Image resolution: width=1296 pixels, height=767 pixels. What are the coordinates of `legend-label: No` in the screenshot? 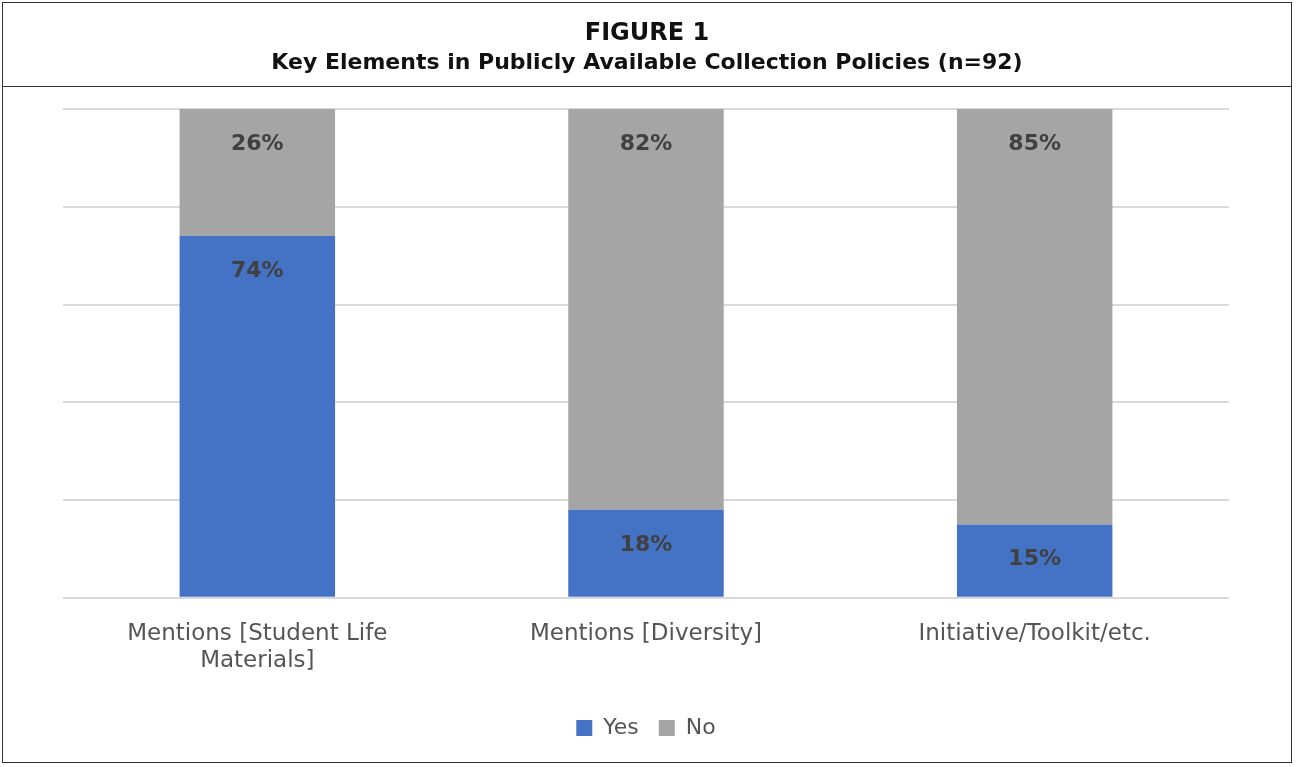 It's located at (700, 726).